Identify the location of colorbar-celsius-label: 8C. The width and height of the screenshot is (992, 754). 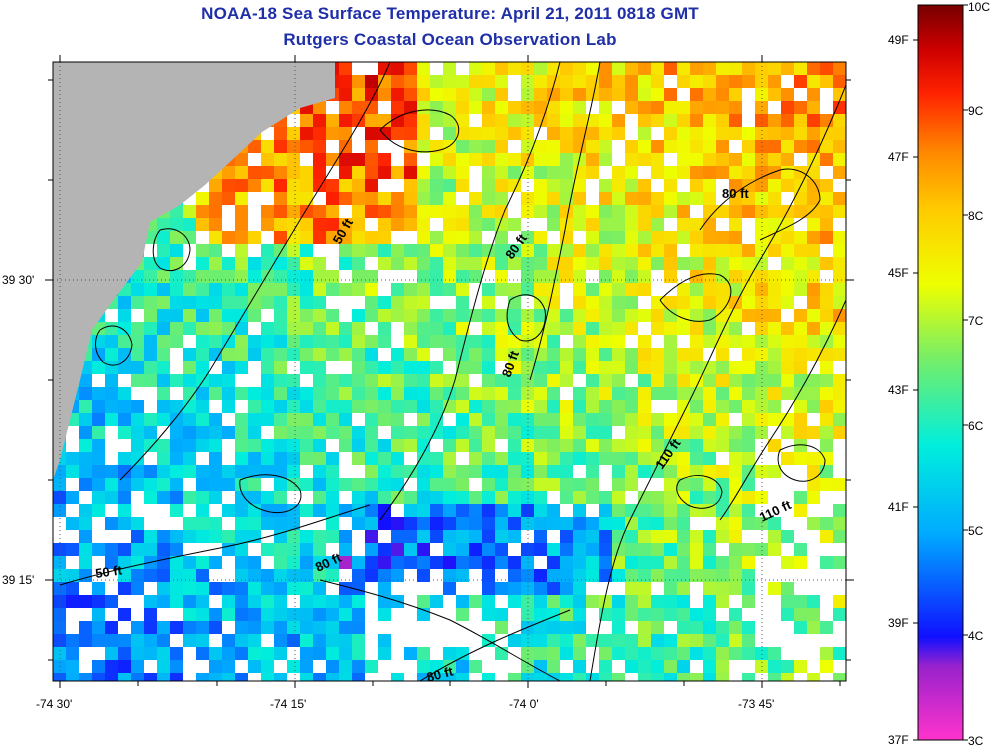
(976, 216).